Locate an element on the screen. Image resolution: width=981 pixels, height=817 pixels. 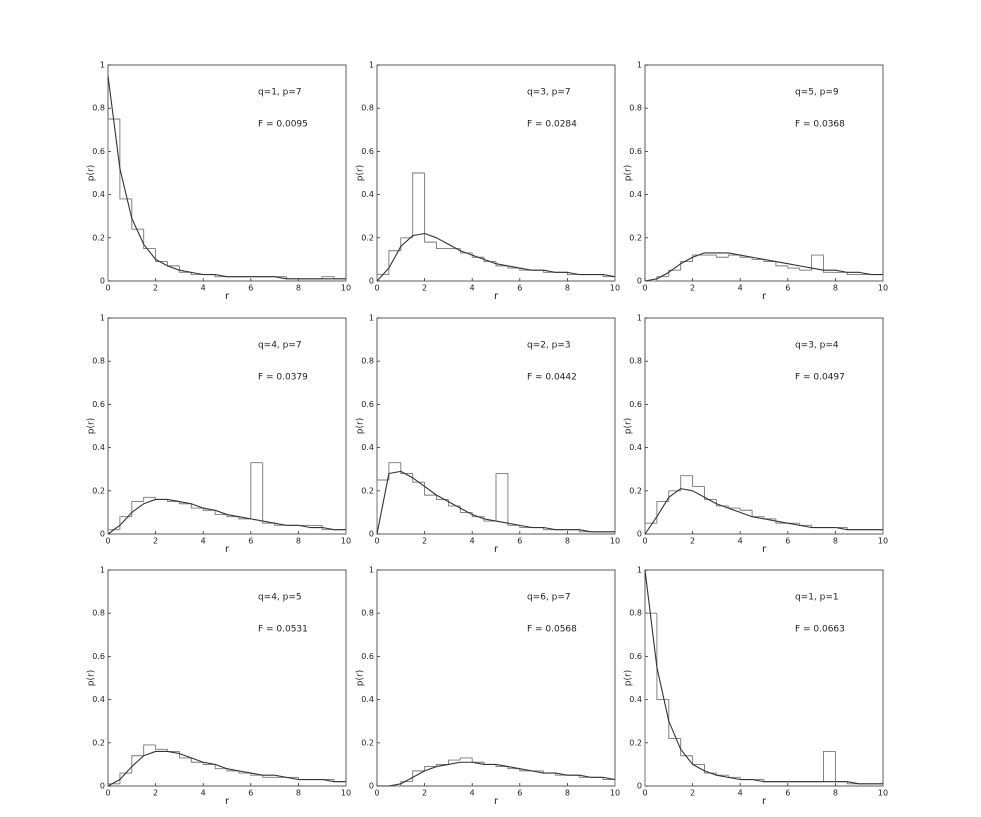
annotation: F = 0.0379 is located at coordinates (283, 378).